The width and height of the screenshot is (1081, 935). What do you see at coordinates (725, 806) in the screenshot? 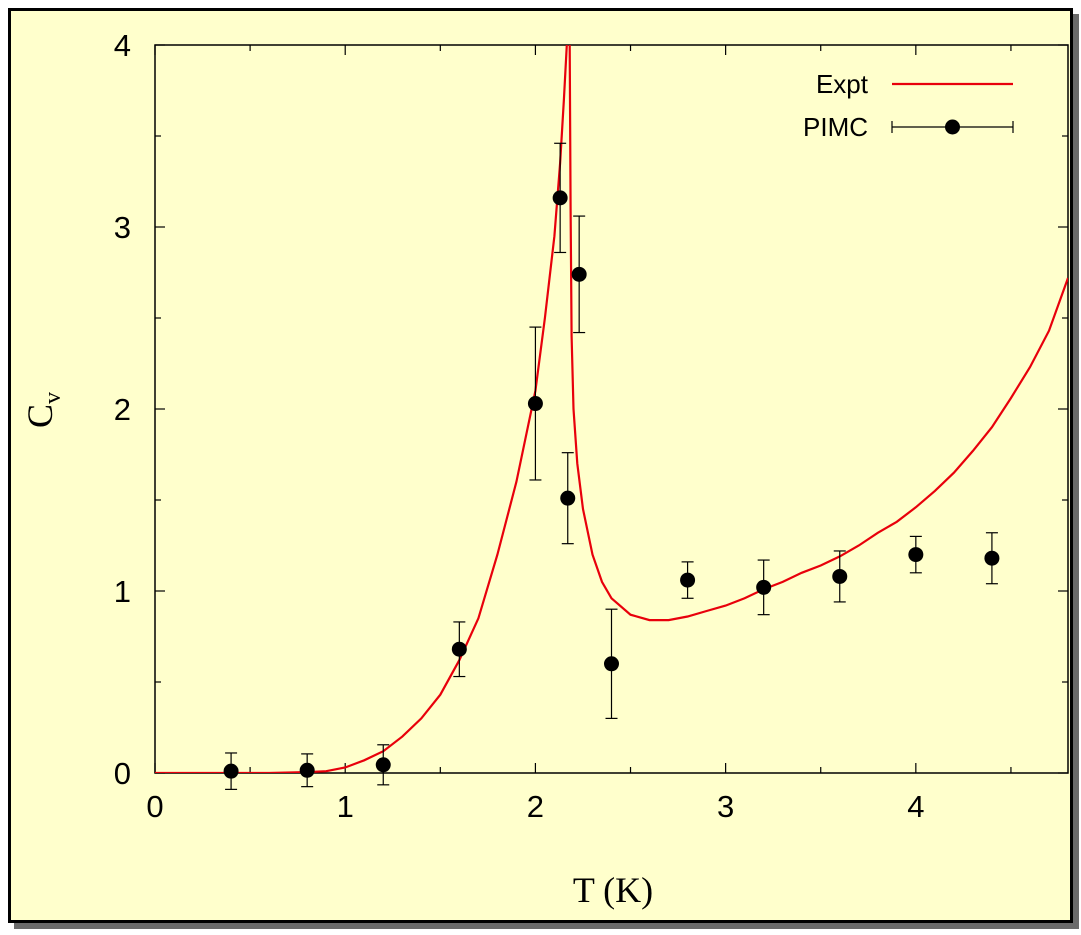
I see `x-tick-label: 3` at bounding box center [725, 806].